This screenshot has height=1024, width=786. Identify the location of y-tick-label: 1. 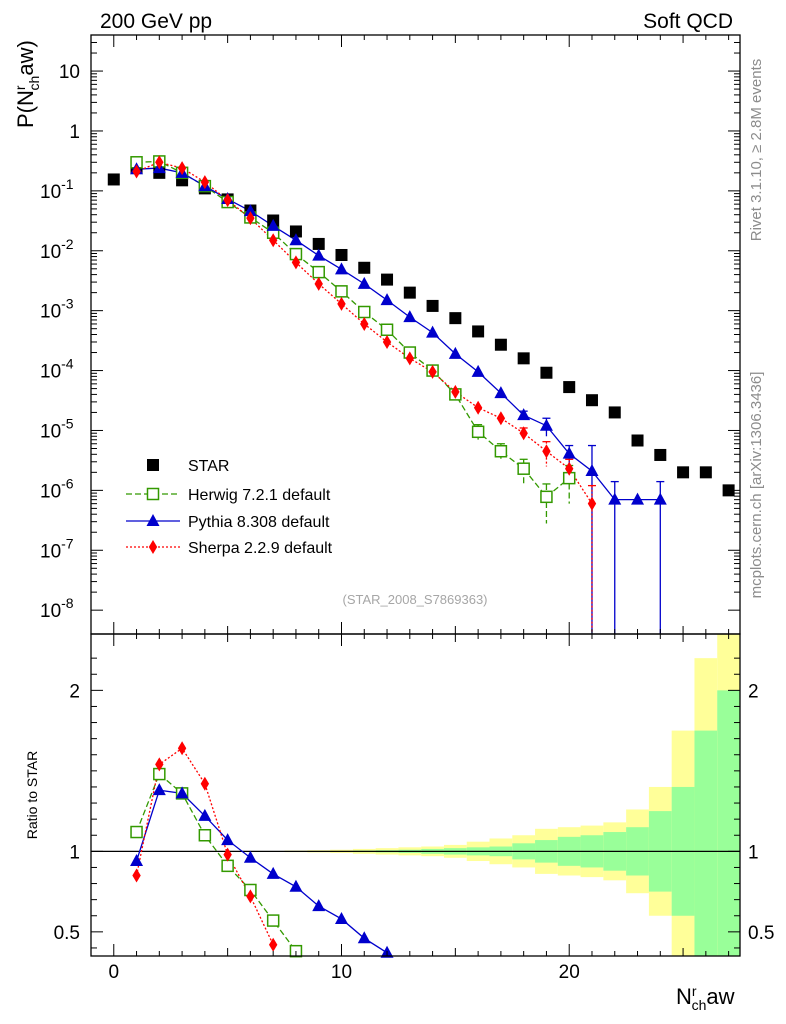
(74, 132).